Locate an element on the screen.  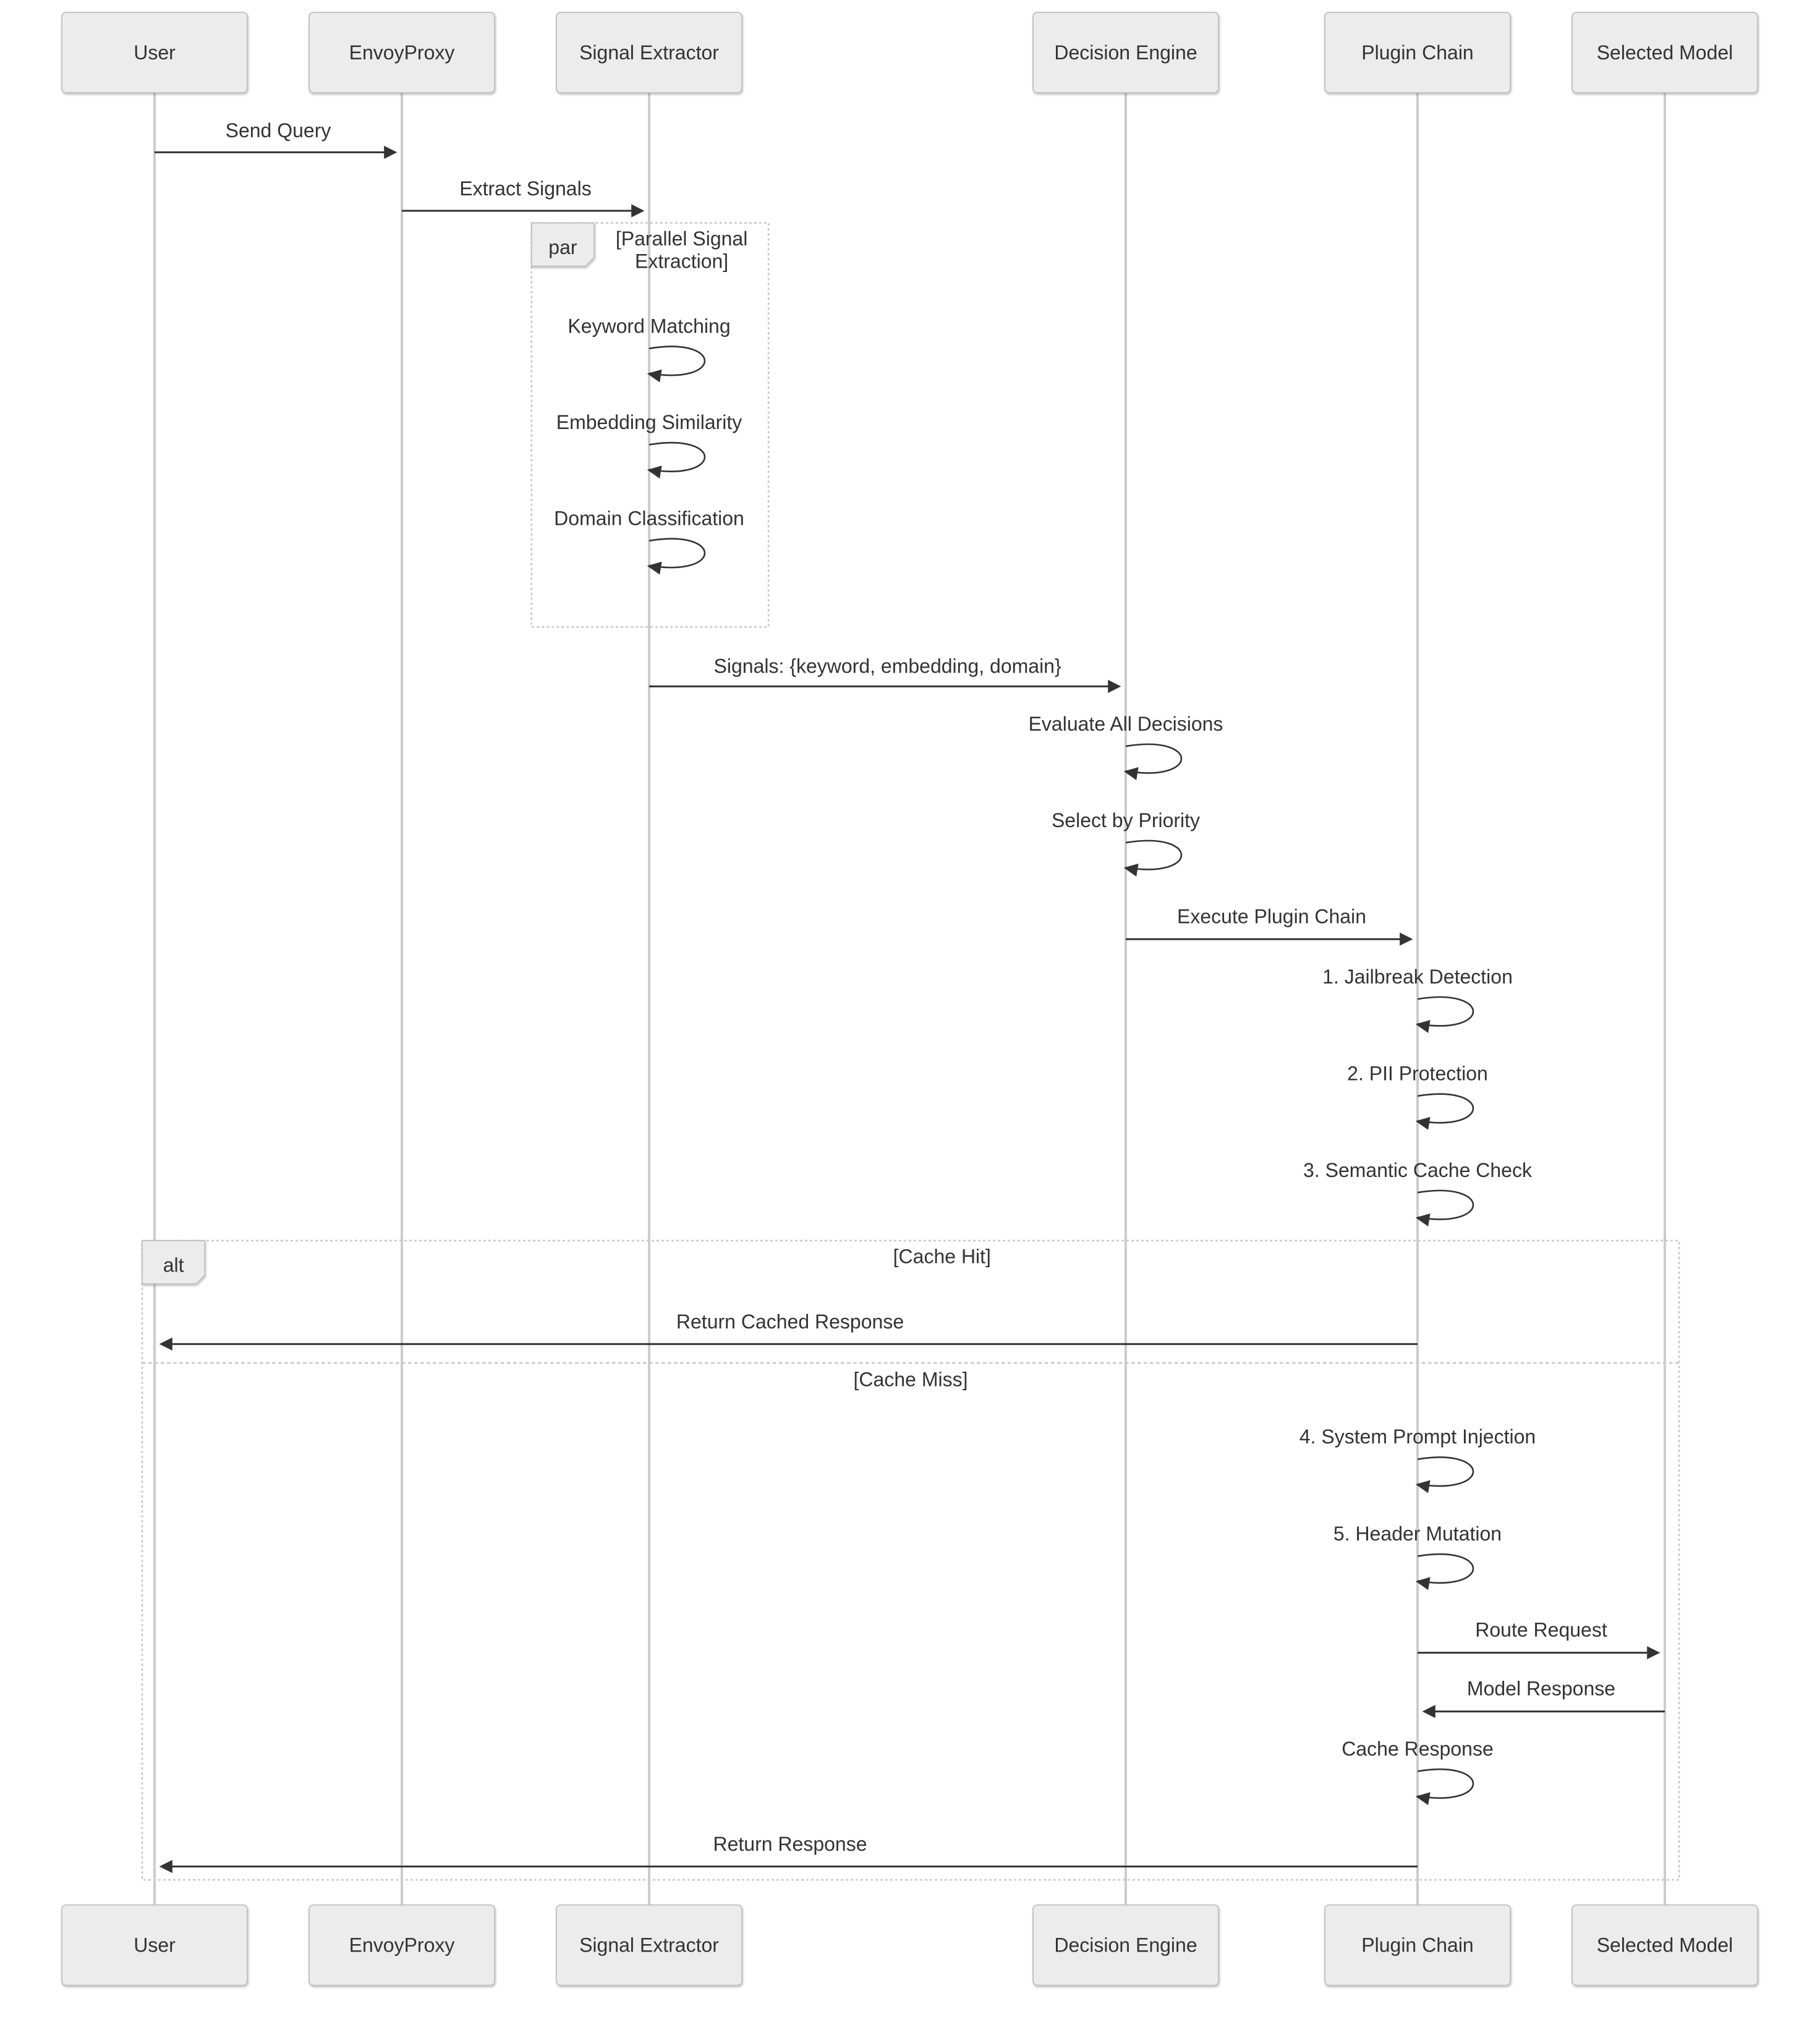
svg-text: alt is located at coordinates (174, 1265).